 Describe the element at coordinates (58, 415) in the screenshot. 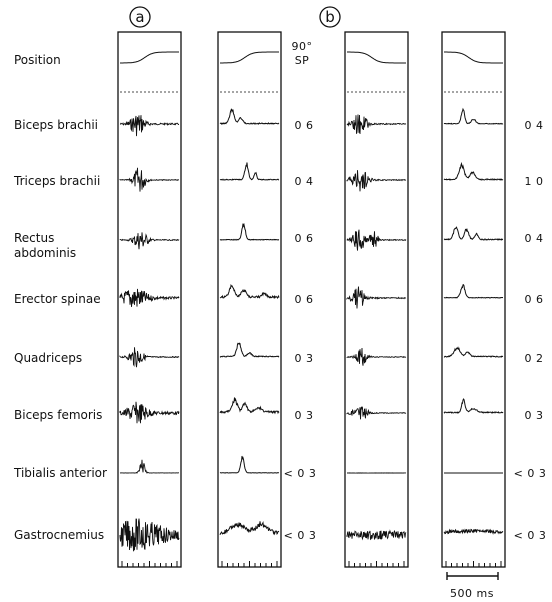

I see `row-label-biceps-femoris: Biceps femoris` at that location.